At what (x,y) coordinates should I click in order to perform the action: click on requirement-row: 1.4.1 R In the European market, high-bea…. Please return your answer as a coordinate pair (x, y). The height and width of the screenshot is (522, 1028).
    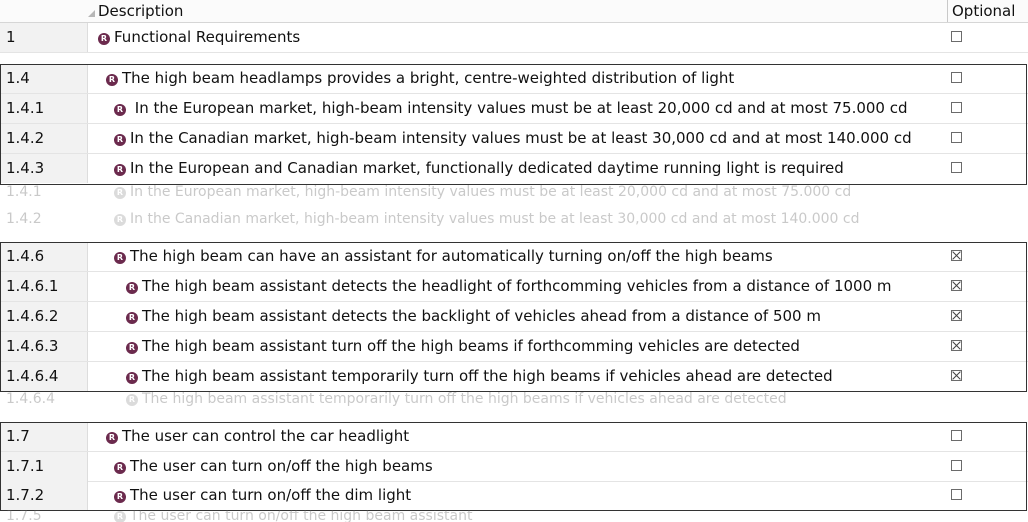
    Looking at the image, I should click on (514, 109).